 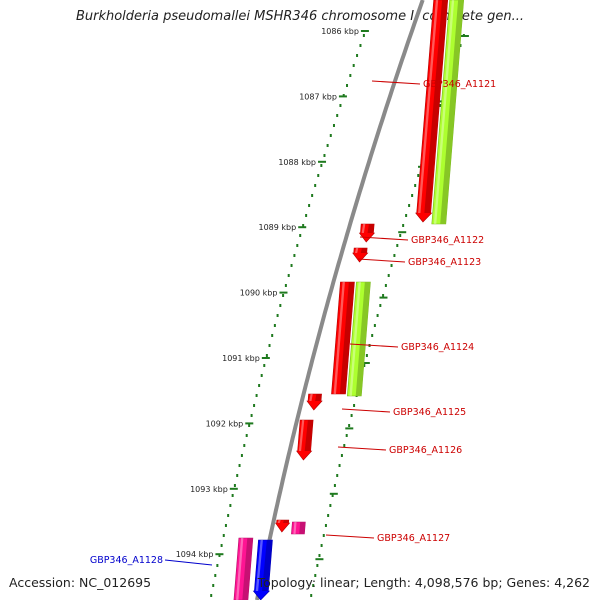 I want to click on gene-arrow-a1126, so click(x=305, y=440).